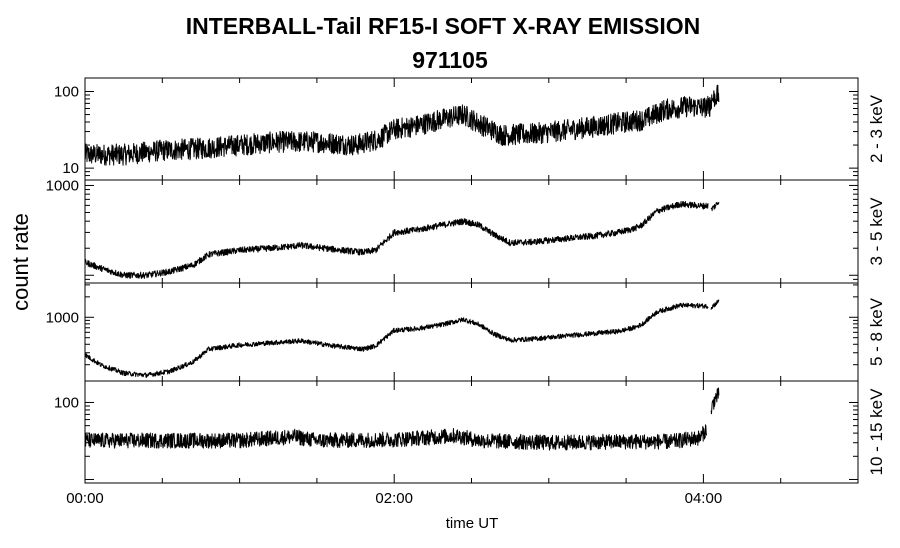  Describe the element at coordinates (20, 262) in the screenshot. I see `y-axis-label: count rate` at that location.